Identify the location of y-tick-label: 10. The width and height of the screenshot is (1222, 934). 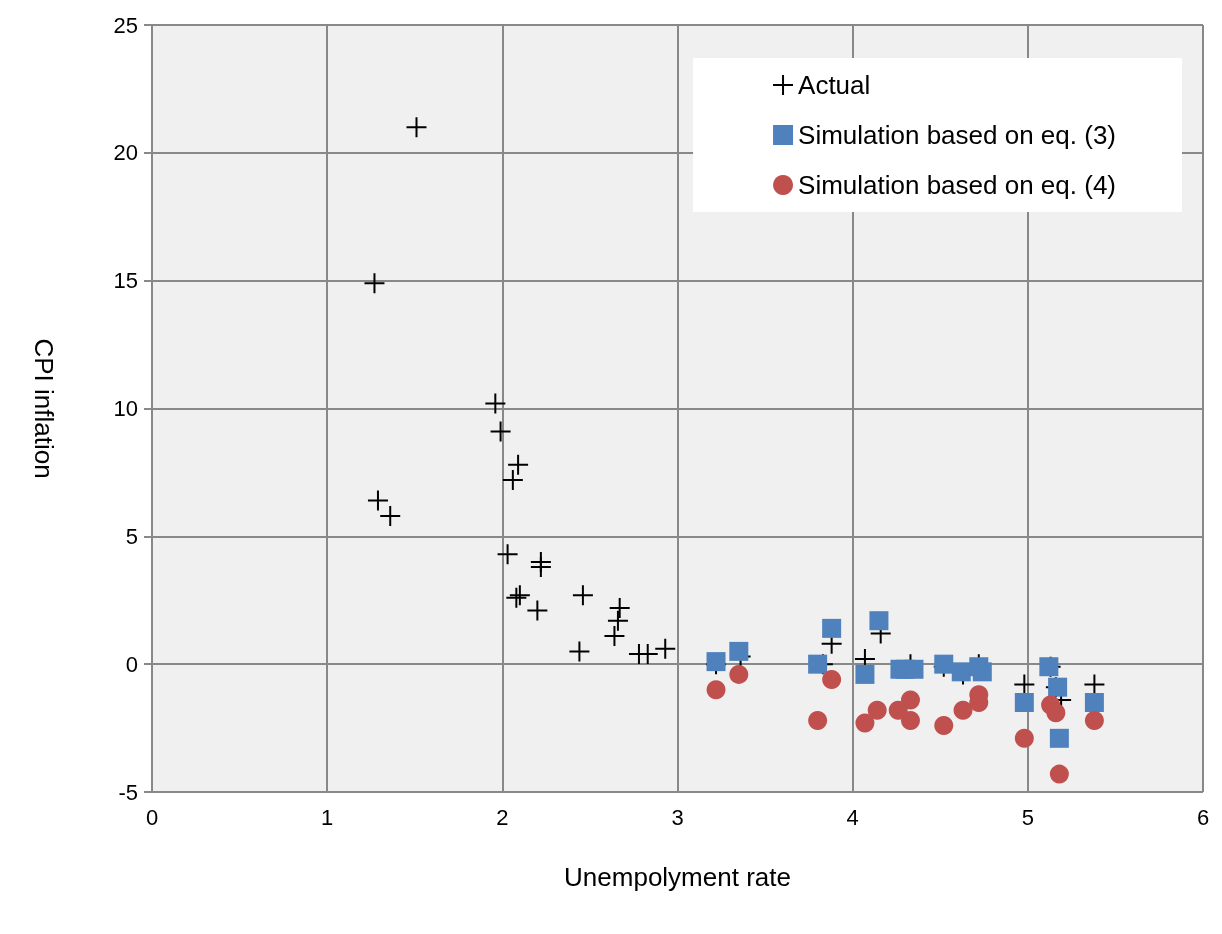
(125, 408).